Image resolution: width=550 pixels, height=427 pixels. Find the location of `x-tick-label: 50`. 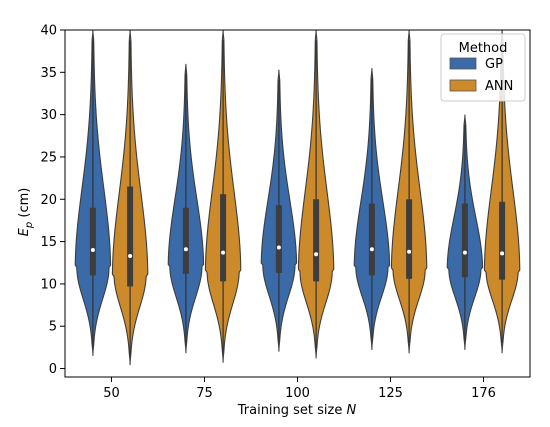

x-tick-label: 50 is located at coordinates (111, 393).